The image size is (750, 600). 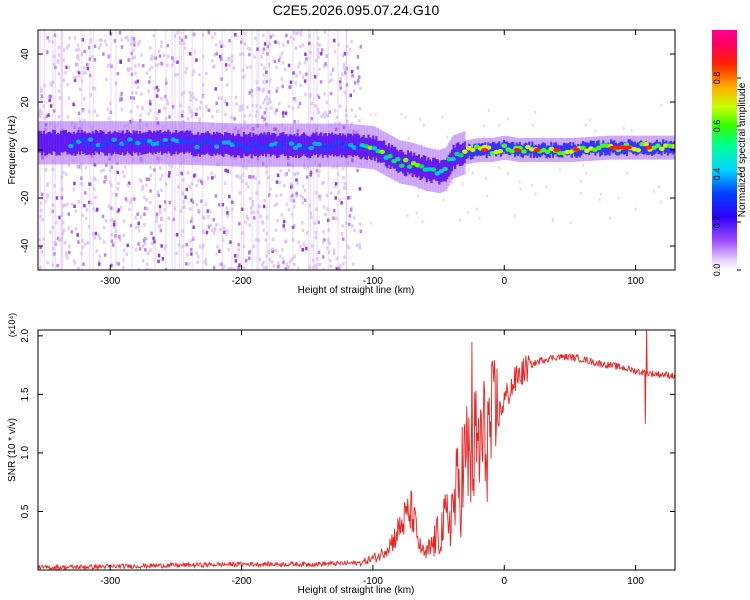 What do you see at coordinates (25, 150) in the screenshot?
I see `spectrogram-y-tick-label: 0` at bounding box center [25, 150].